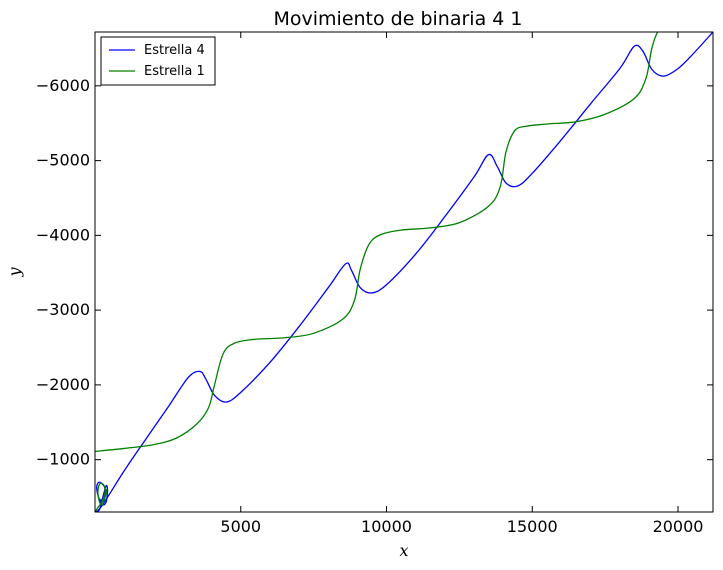 The image size is (723, 570). I want to click on y-axis-label: y, so click(14, 272).